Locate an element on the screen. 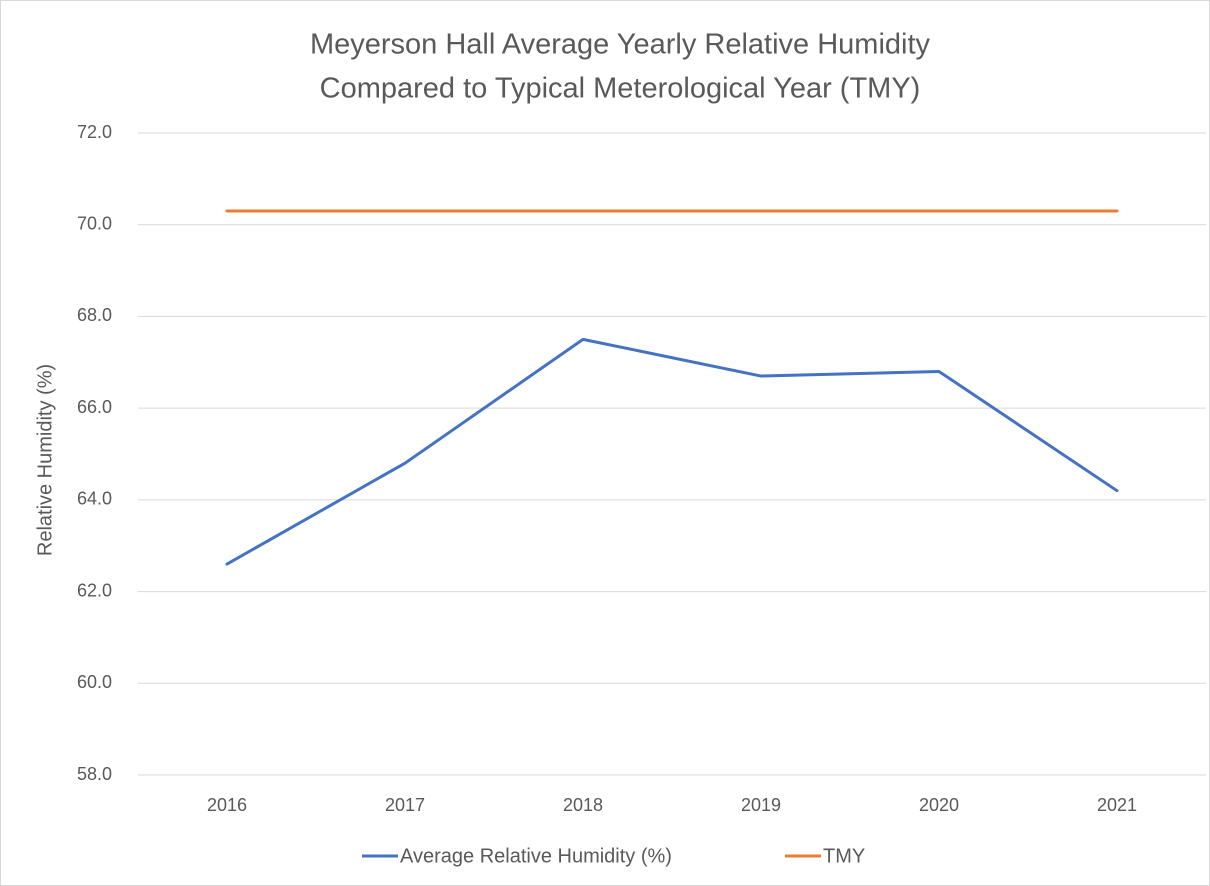 This screenshot has width=1210, height=886. legend-label: Average Relative Humidity (%) is located at coordinates (536, 856).